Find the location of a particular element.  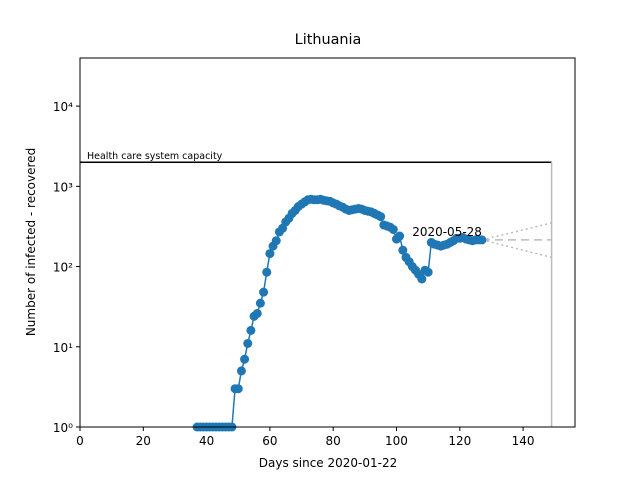

x-tick-label: 140 is located at coordinates (523, 441).